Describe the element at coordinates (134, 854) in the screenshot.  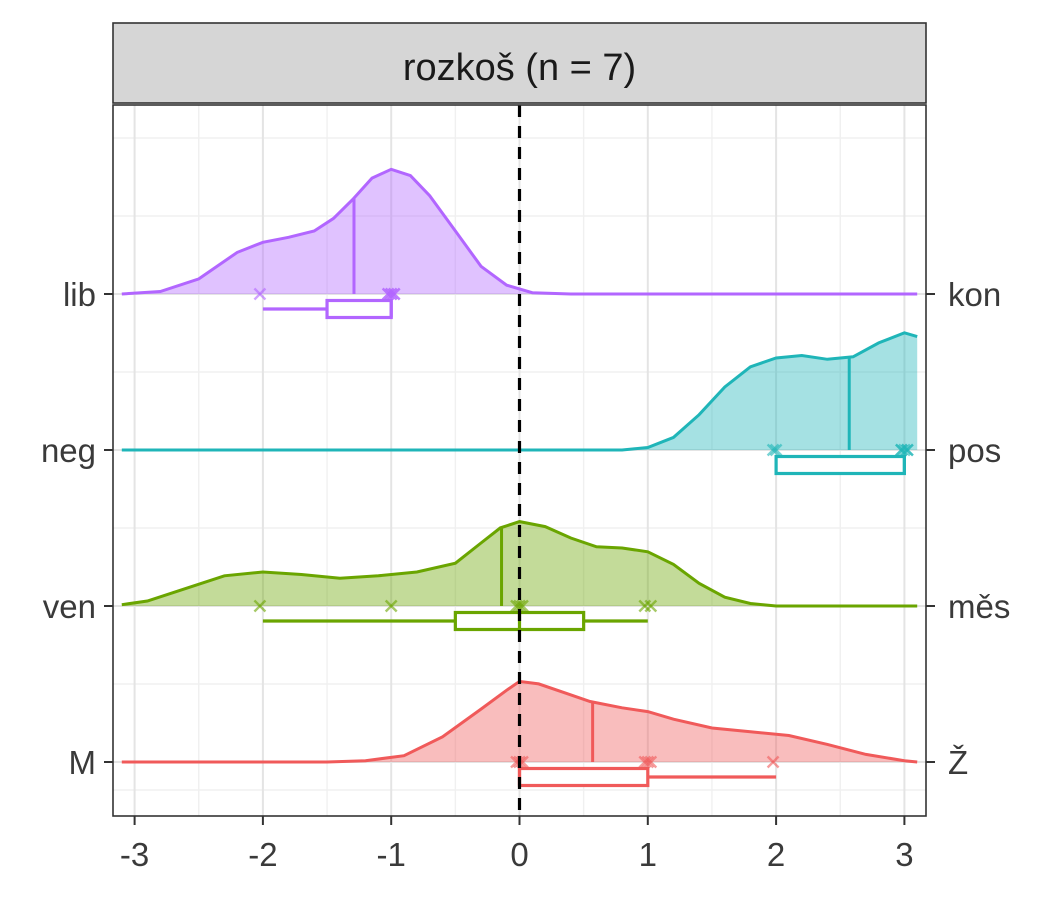
I see `x-tick-label: -3` at that location.